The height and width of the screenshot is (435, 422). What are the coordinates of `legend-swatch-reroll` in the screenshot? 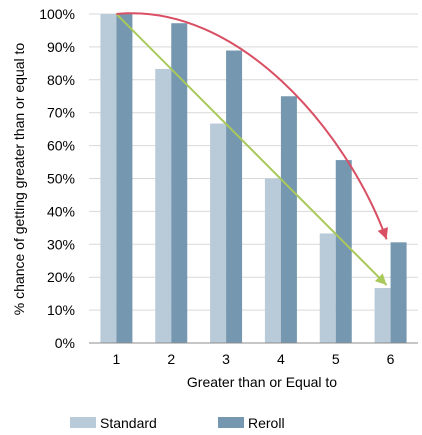 It's located at (231, 422).